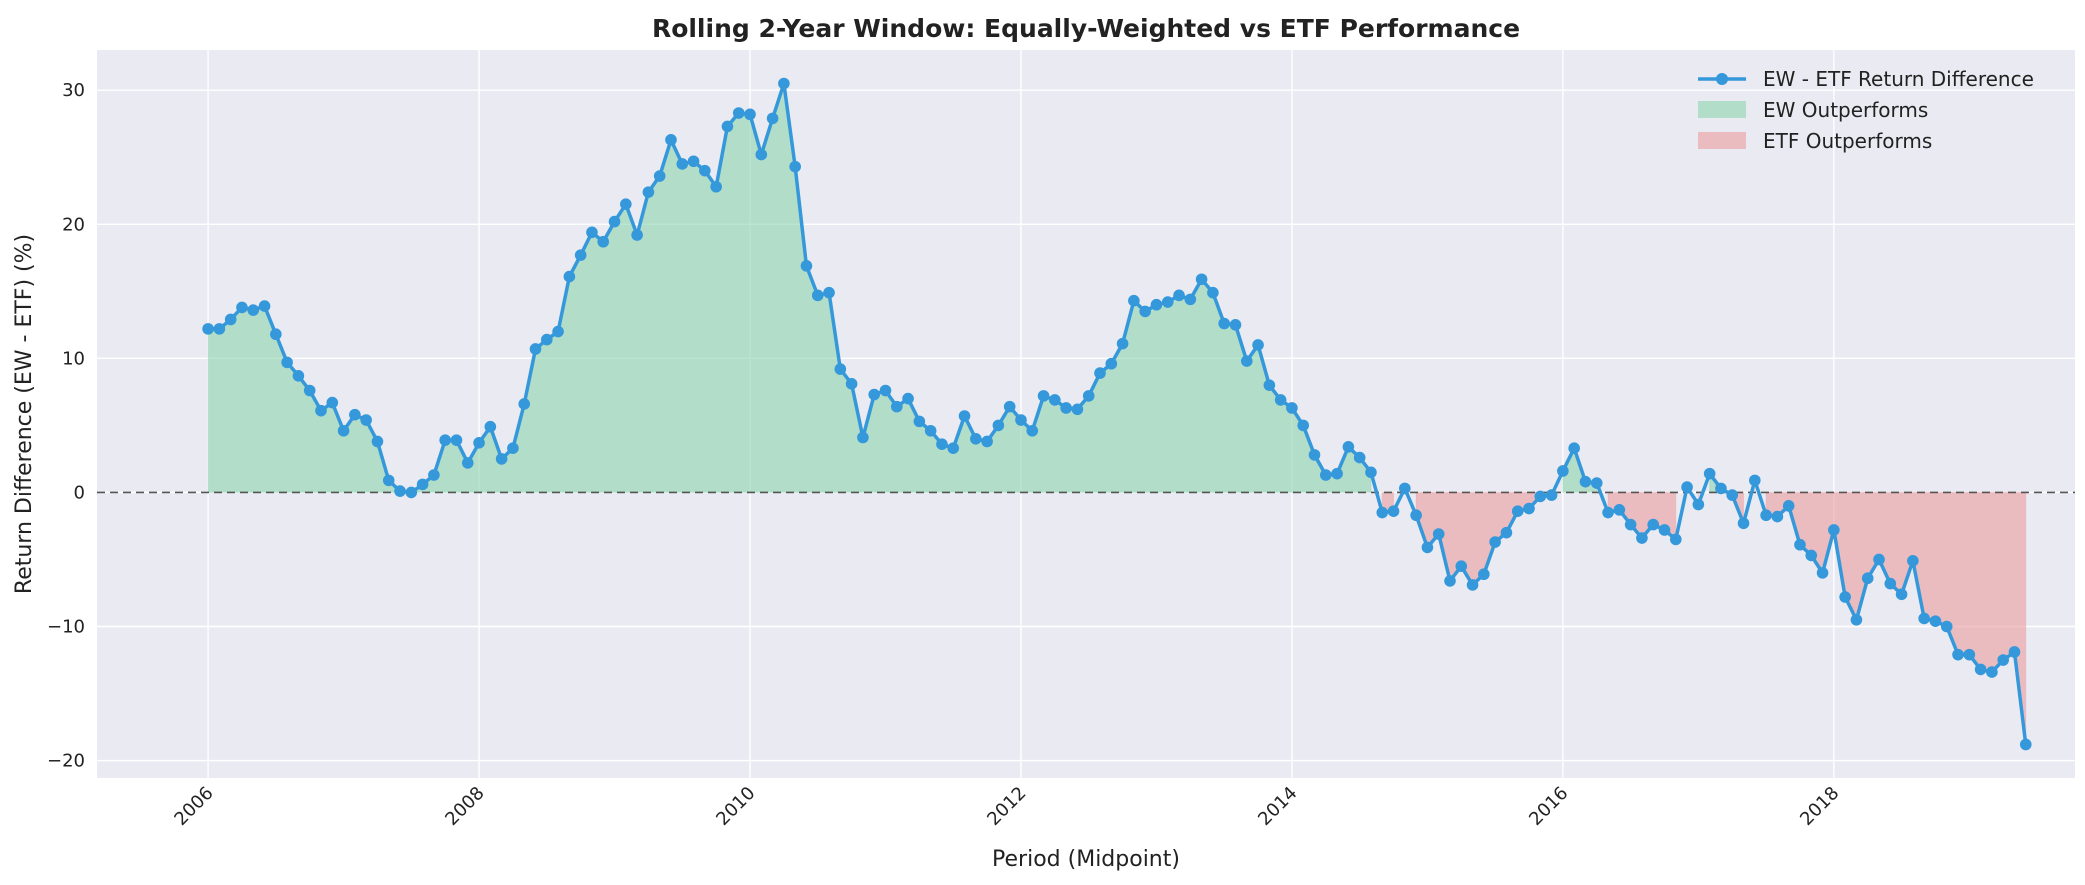 The width and height of the screenshot is (2085, 885). I want to click on x-tick-label: 2006, so click(193, 806).